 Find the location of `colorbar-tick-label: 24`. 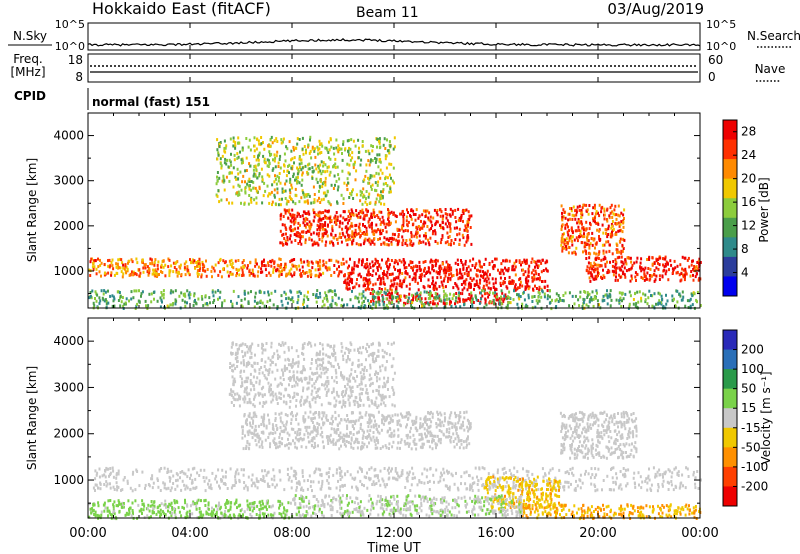

colorbar-tick-label: 24 is located at coordinates (748, 155).